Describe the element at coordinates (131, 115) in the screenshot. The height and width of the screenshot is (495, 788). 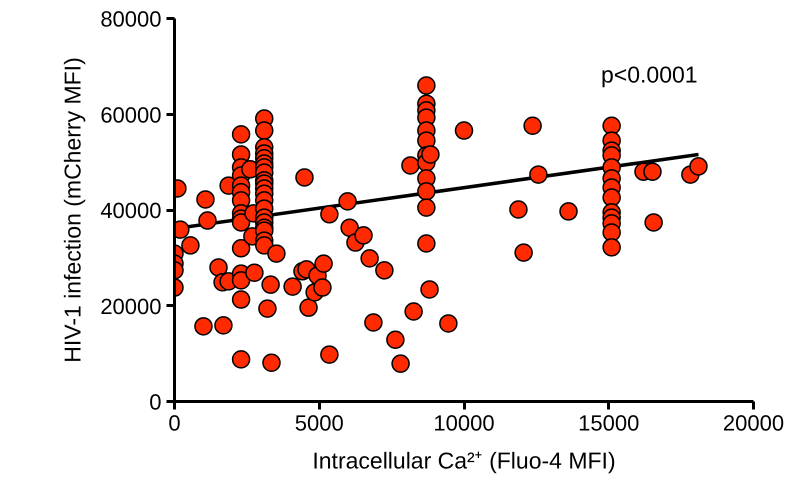
I see `y-tick-label: 60000` at that location.